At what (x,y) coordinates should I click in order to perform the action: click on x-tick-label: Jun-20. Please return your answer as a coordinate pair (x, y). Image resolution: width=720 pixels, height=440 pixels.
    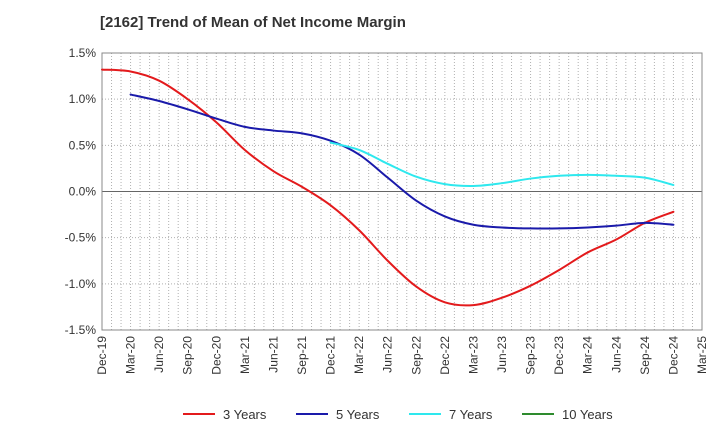
    Looking at the image, I should click on (159, 354).